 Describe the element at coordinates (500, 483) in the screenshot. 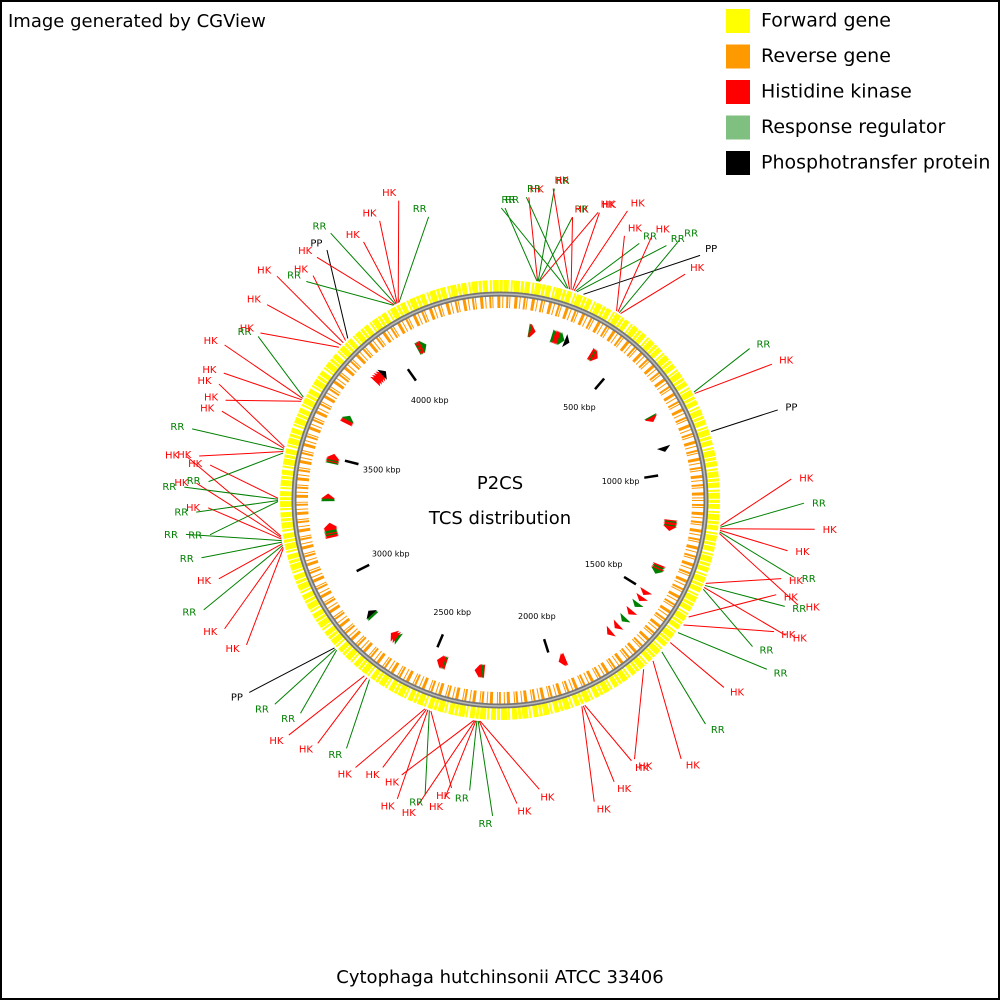

I see `center-title: P2CS` at that location.